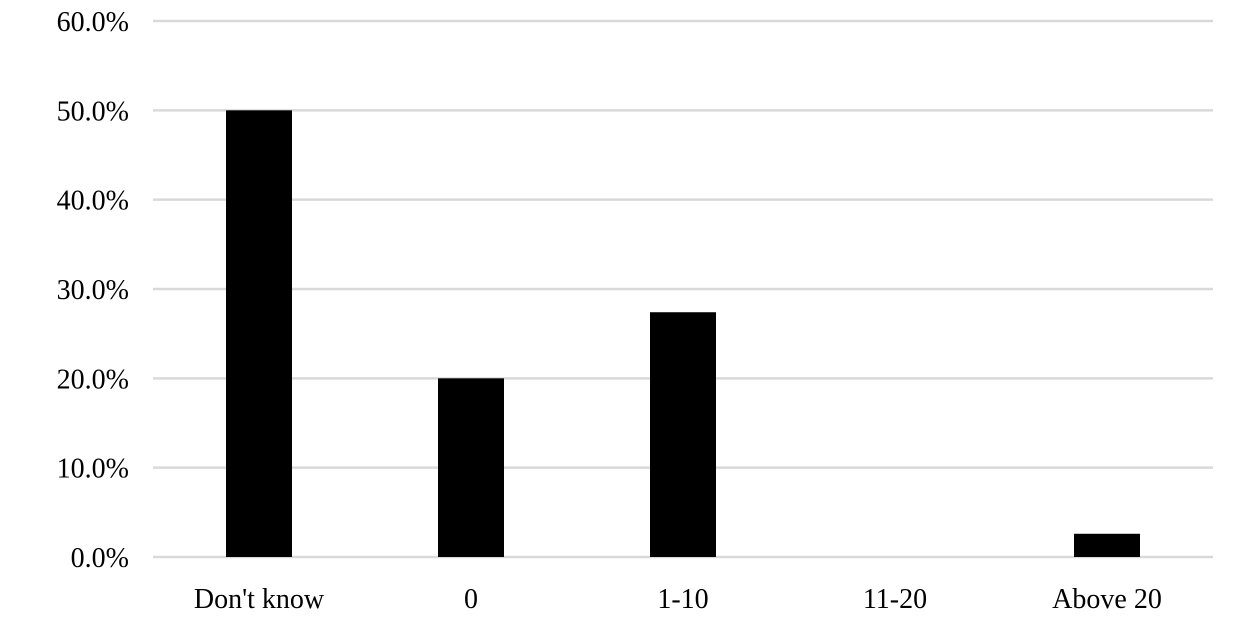  Describe the element at coordinates (682, 599) in the screenshot. I see `x-tick-label: 1-10` at that location.